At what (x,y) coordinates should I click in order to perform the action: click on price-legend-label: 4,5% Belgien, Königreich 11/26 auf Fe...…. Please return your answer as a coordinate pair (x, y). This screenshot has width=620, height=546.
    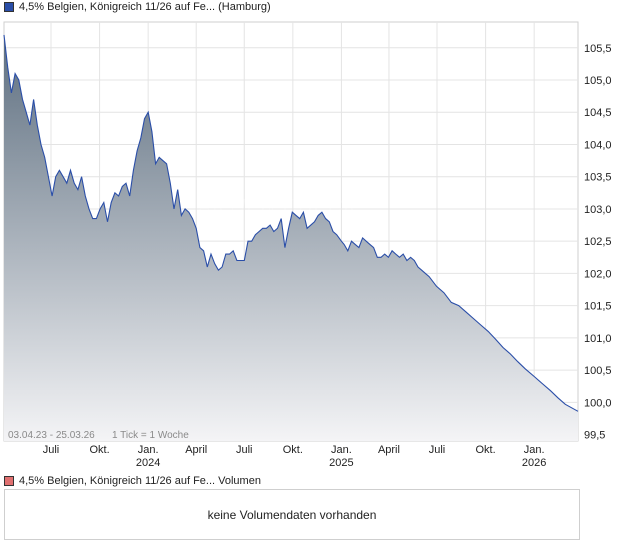
    Looking at the image, I should click on (145, 7).